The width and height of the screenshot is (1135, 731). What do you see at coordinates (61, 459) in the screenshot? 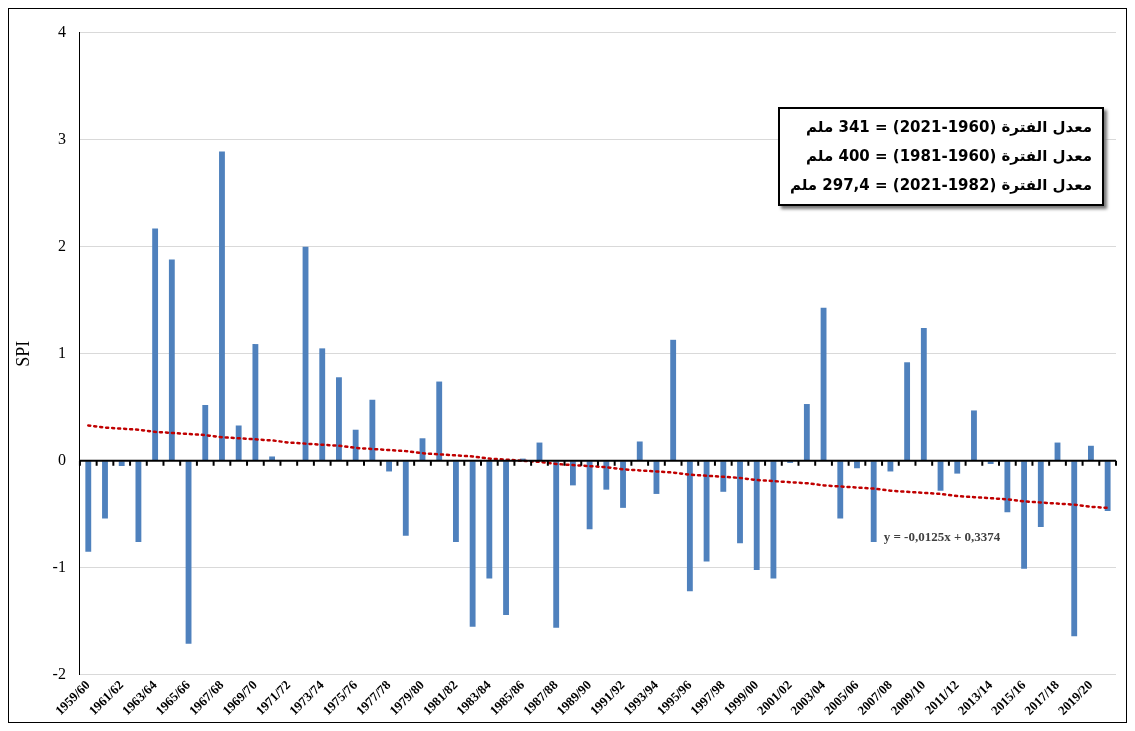
I see `y-tick-label: 0` at bounding box center [61, 459].